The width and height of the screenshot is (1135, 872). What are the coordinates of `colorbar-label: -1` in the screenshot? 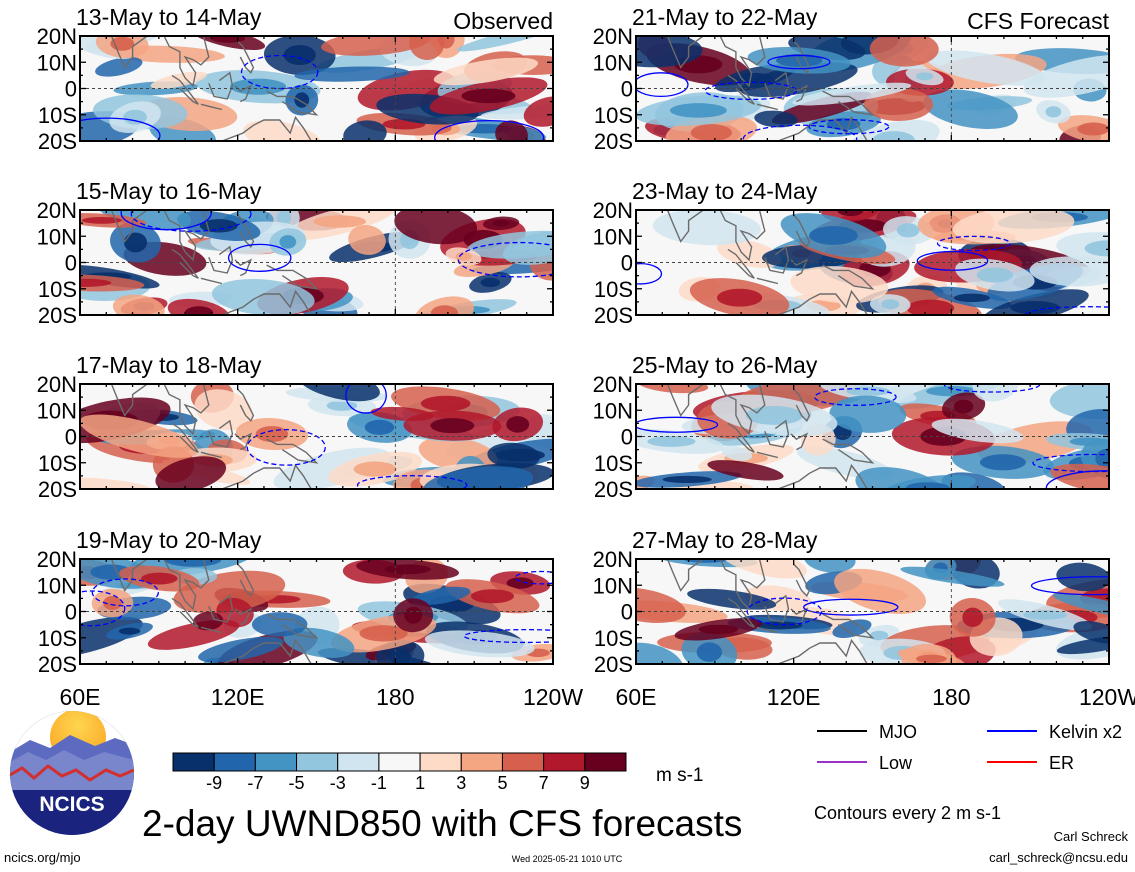 It's located at (379, 783).